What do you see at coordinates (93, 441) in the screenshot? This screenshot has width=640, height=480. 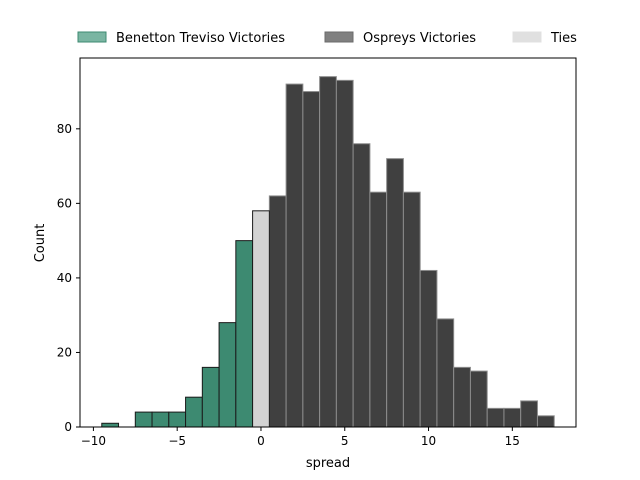 I see `x-tick-label: −10` at bounding box center [93, 441].